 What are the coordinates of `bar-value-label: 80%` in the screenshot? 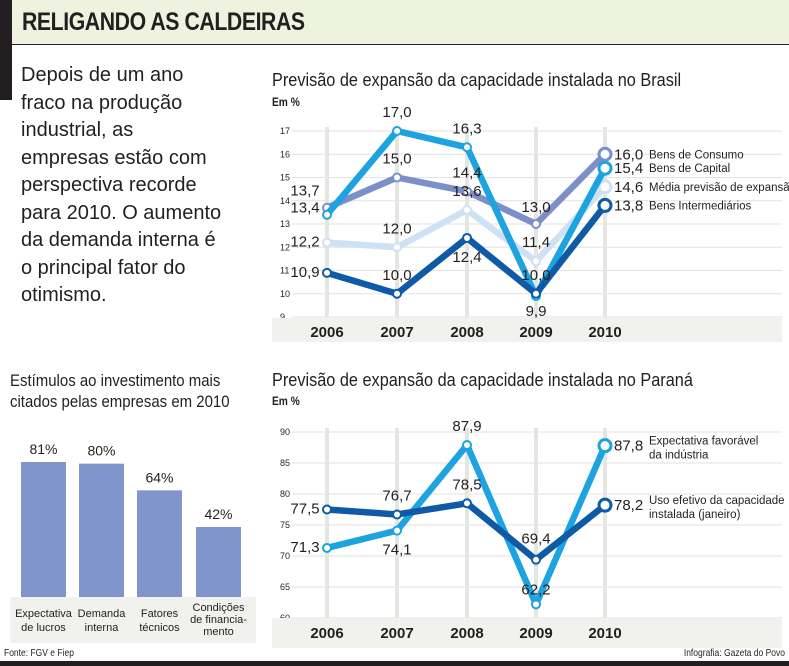 It's located at (101, 451).